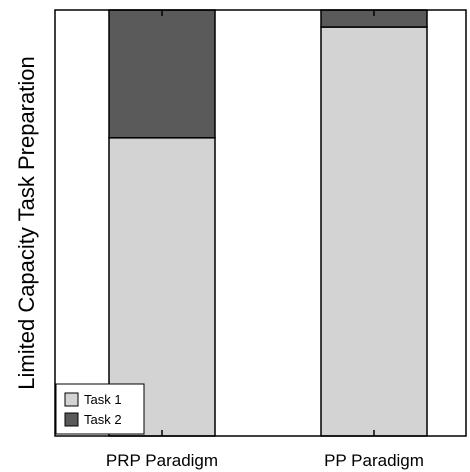 This screenshot has width=470, height=472. What do you see at coordinates (103, 419) in the screenshot?
I see `legend-label-task-2: Task 2` at bounding box center [103, 419].